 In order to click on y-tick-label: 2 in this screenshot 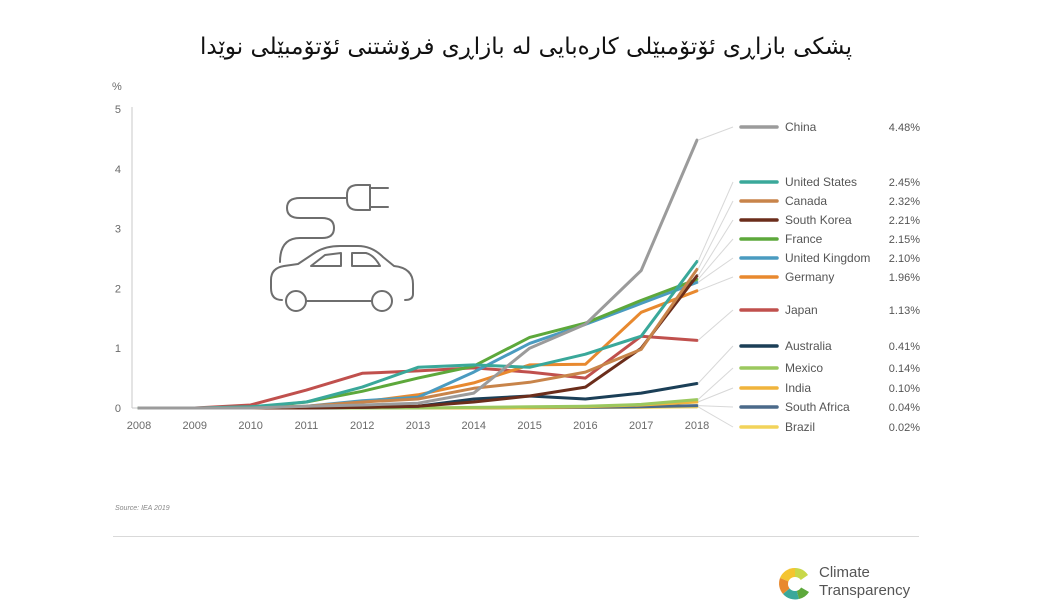, I will do `click(118, 289)`.